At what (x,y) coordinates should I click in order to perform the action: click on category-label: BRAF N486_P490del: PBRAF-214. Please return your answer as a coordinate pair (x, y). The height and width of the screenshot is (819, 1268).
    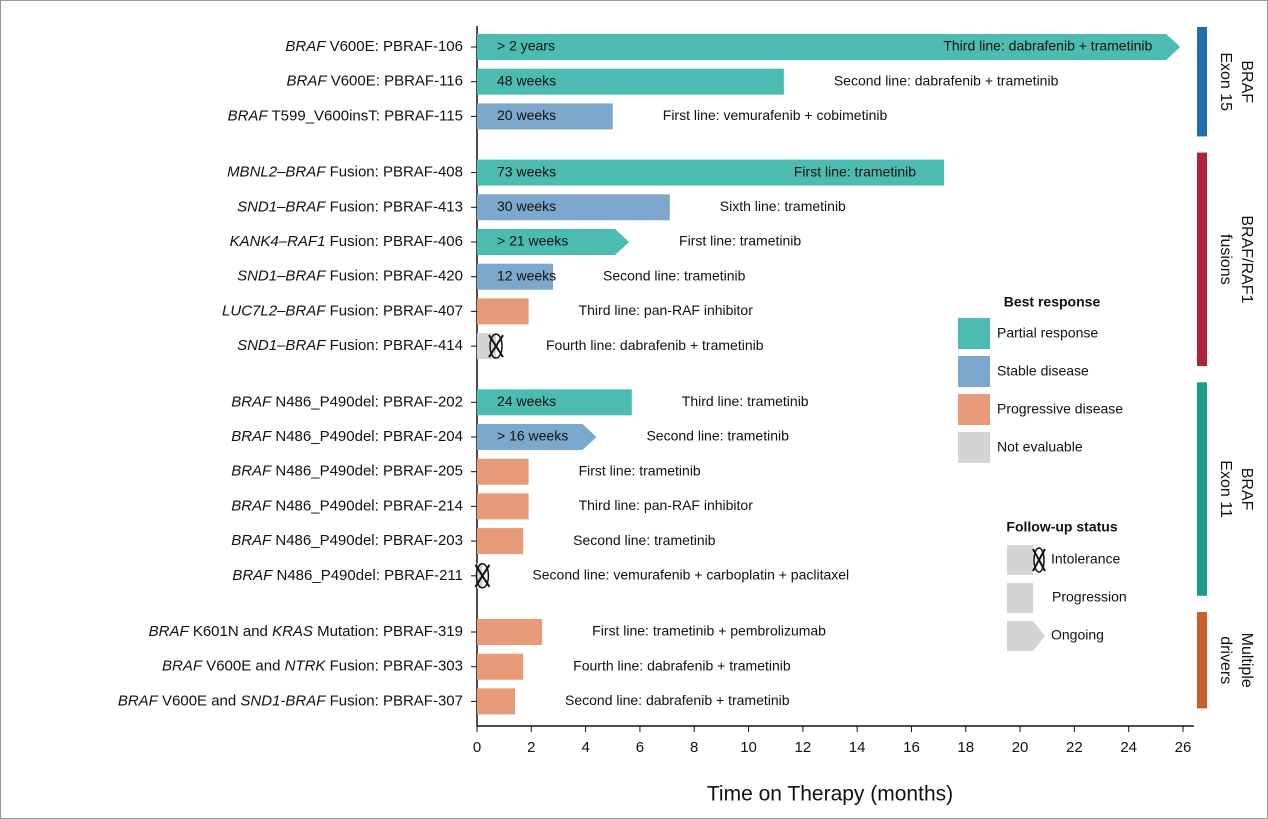
    Looking at the image, I should click on (347, 505).